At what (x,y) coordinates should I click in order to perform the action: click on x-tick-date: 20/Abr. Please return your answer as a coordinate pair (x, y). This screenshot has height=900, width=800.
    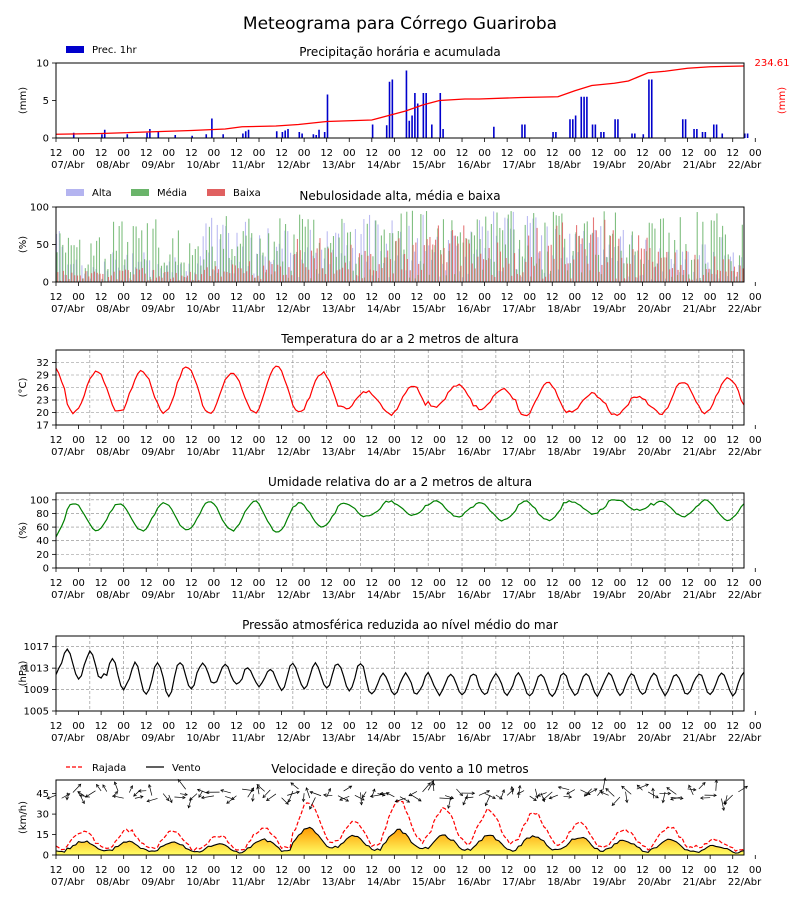
    Looking at the image, I should click on (655, 882).